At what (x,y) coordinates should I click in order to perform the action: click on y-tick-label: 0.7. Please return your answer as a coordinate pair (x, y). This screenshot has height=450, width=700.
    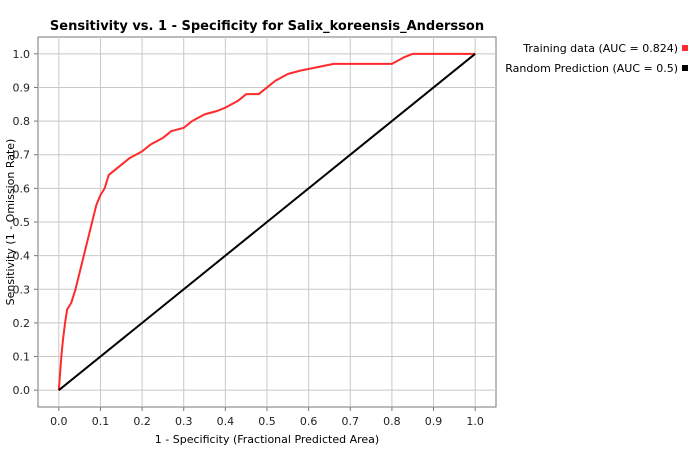
    Looking at the image, I should click on (22, 155).